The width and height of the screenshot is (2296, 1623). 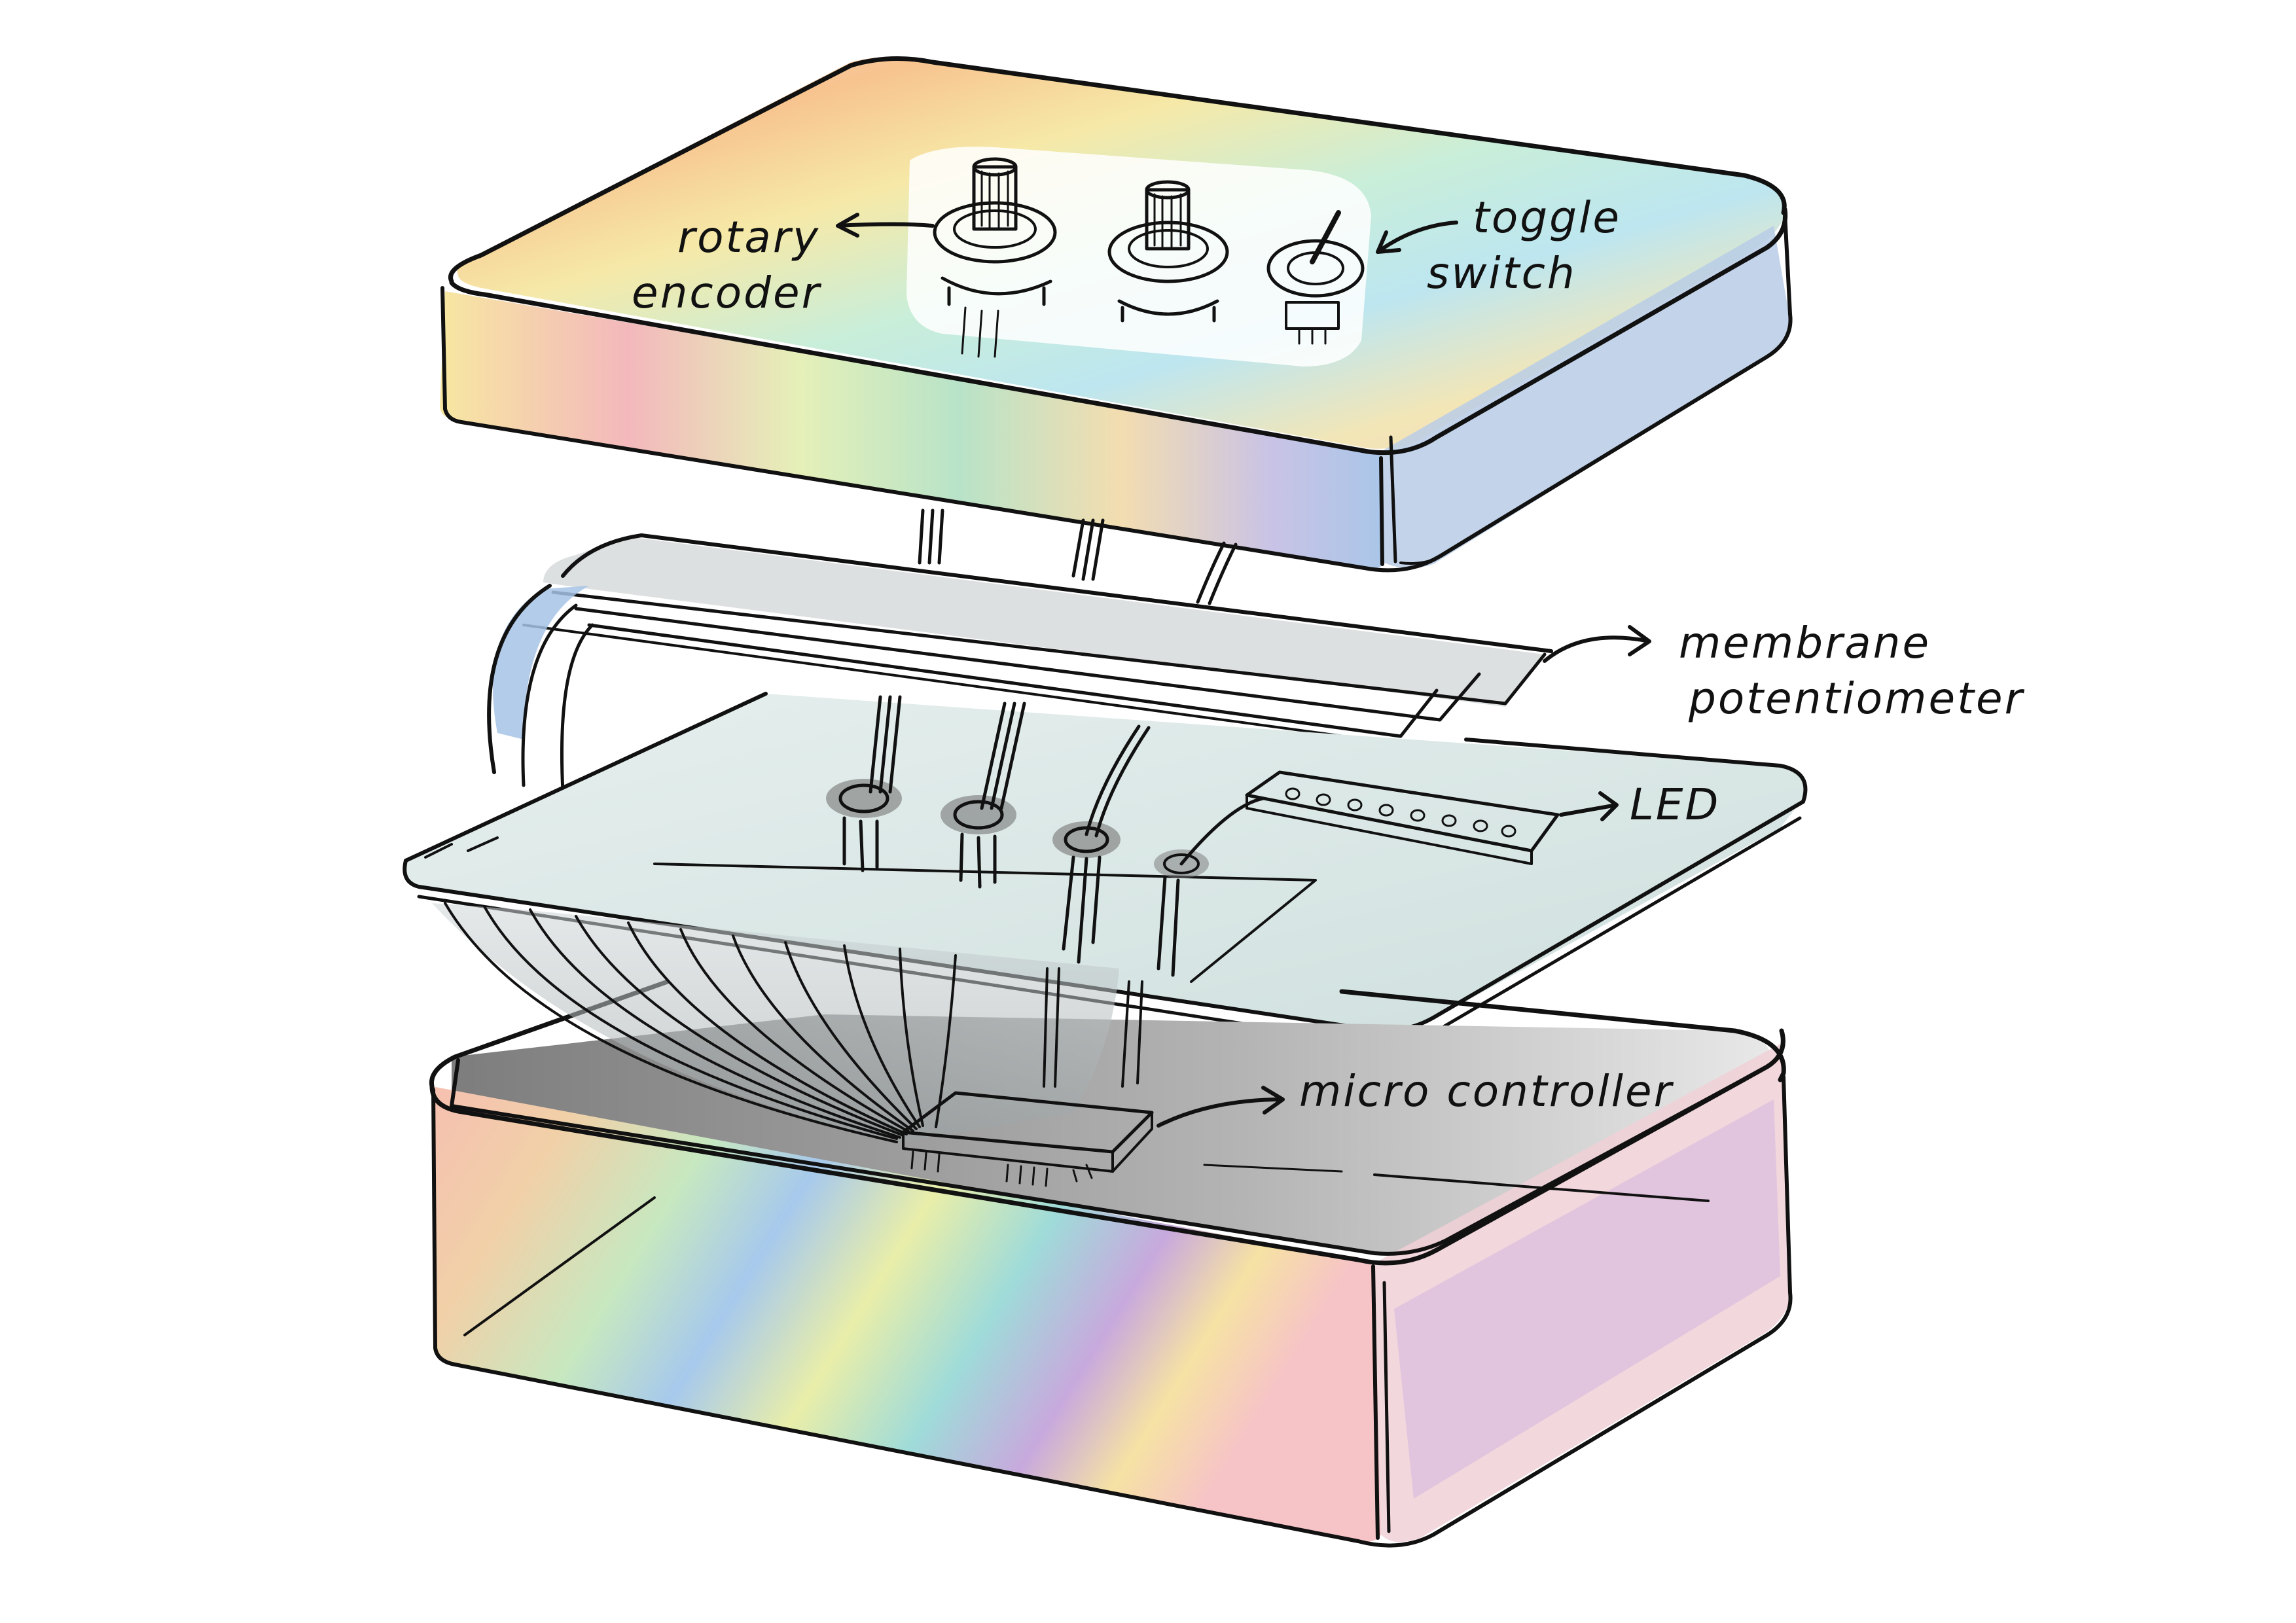 What do you see at coordinates (906, 1314) in the screenshot?
I see `tray-front-face` at bounding box center [906, 1314].